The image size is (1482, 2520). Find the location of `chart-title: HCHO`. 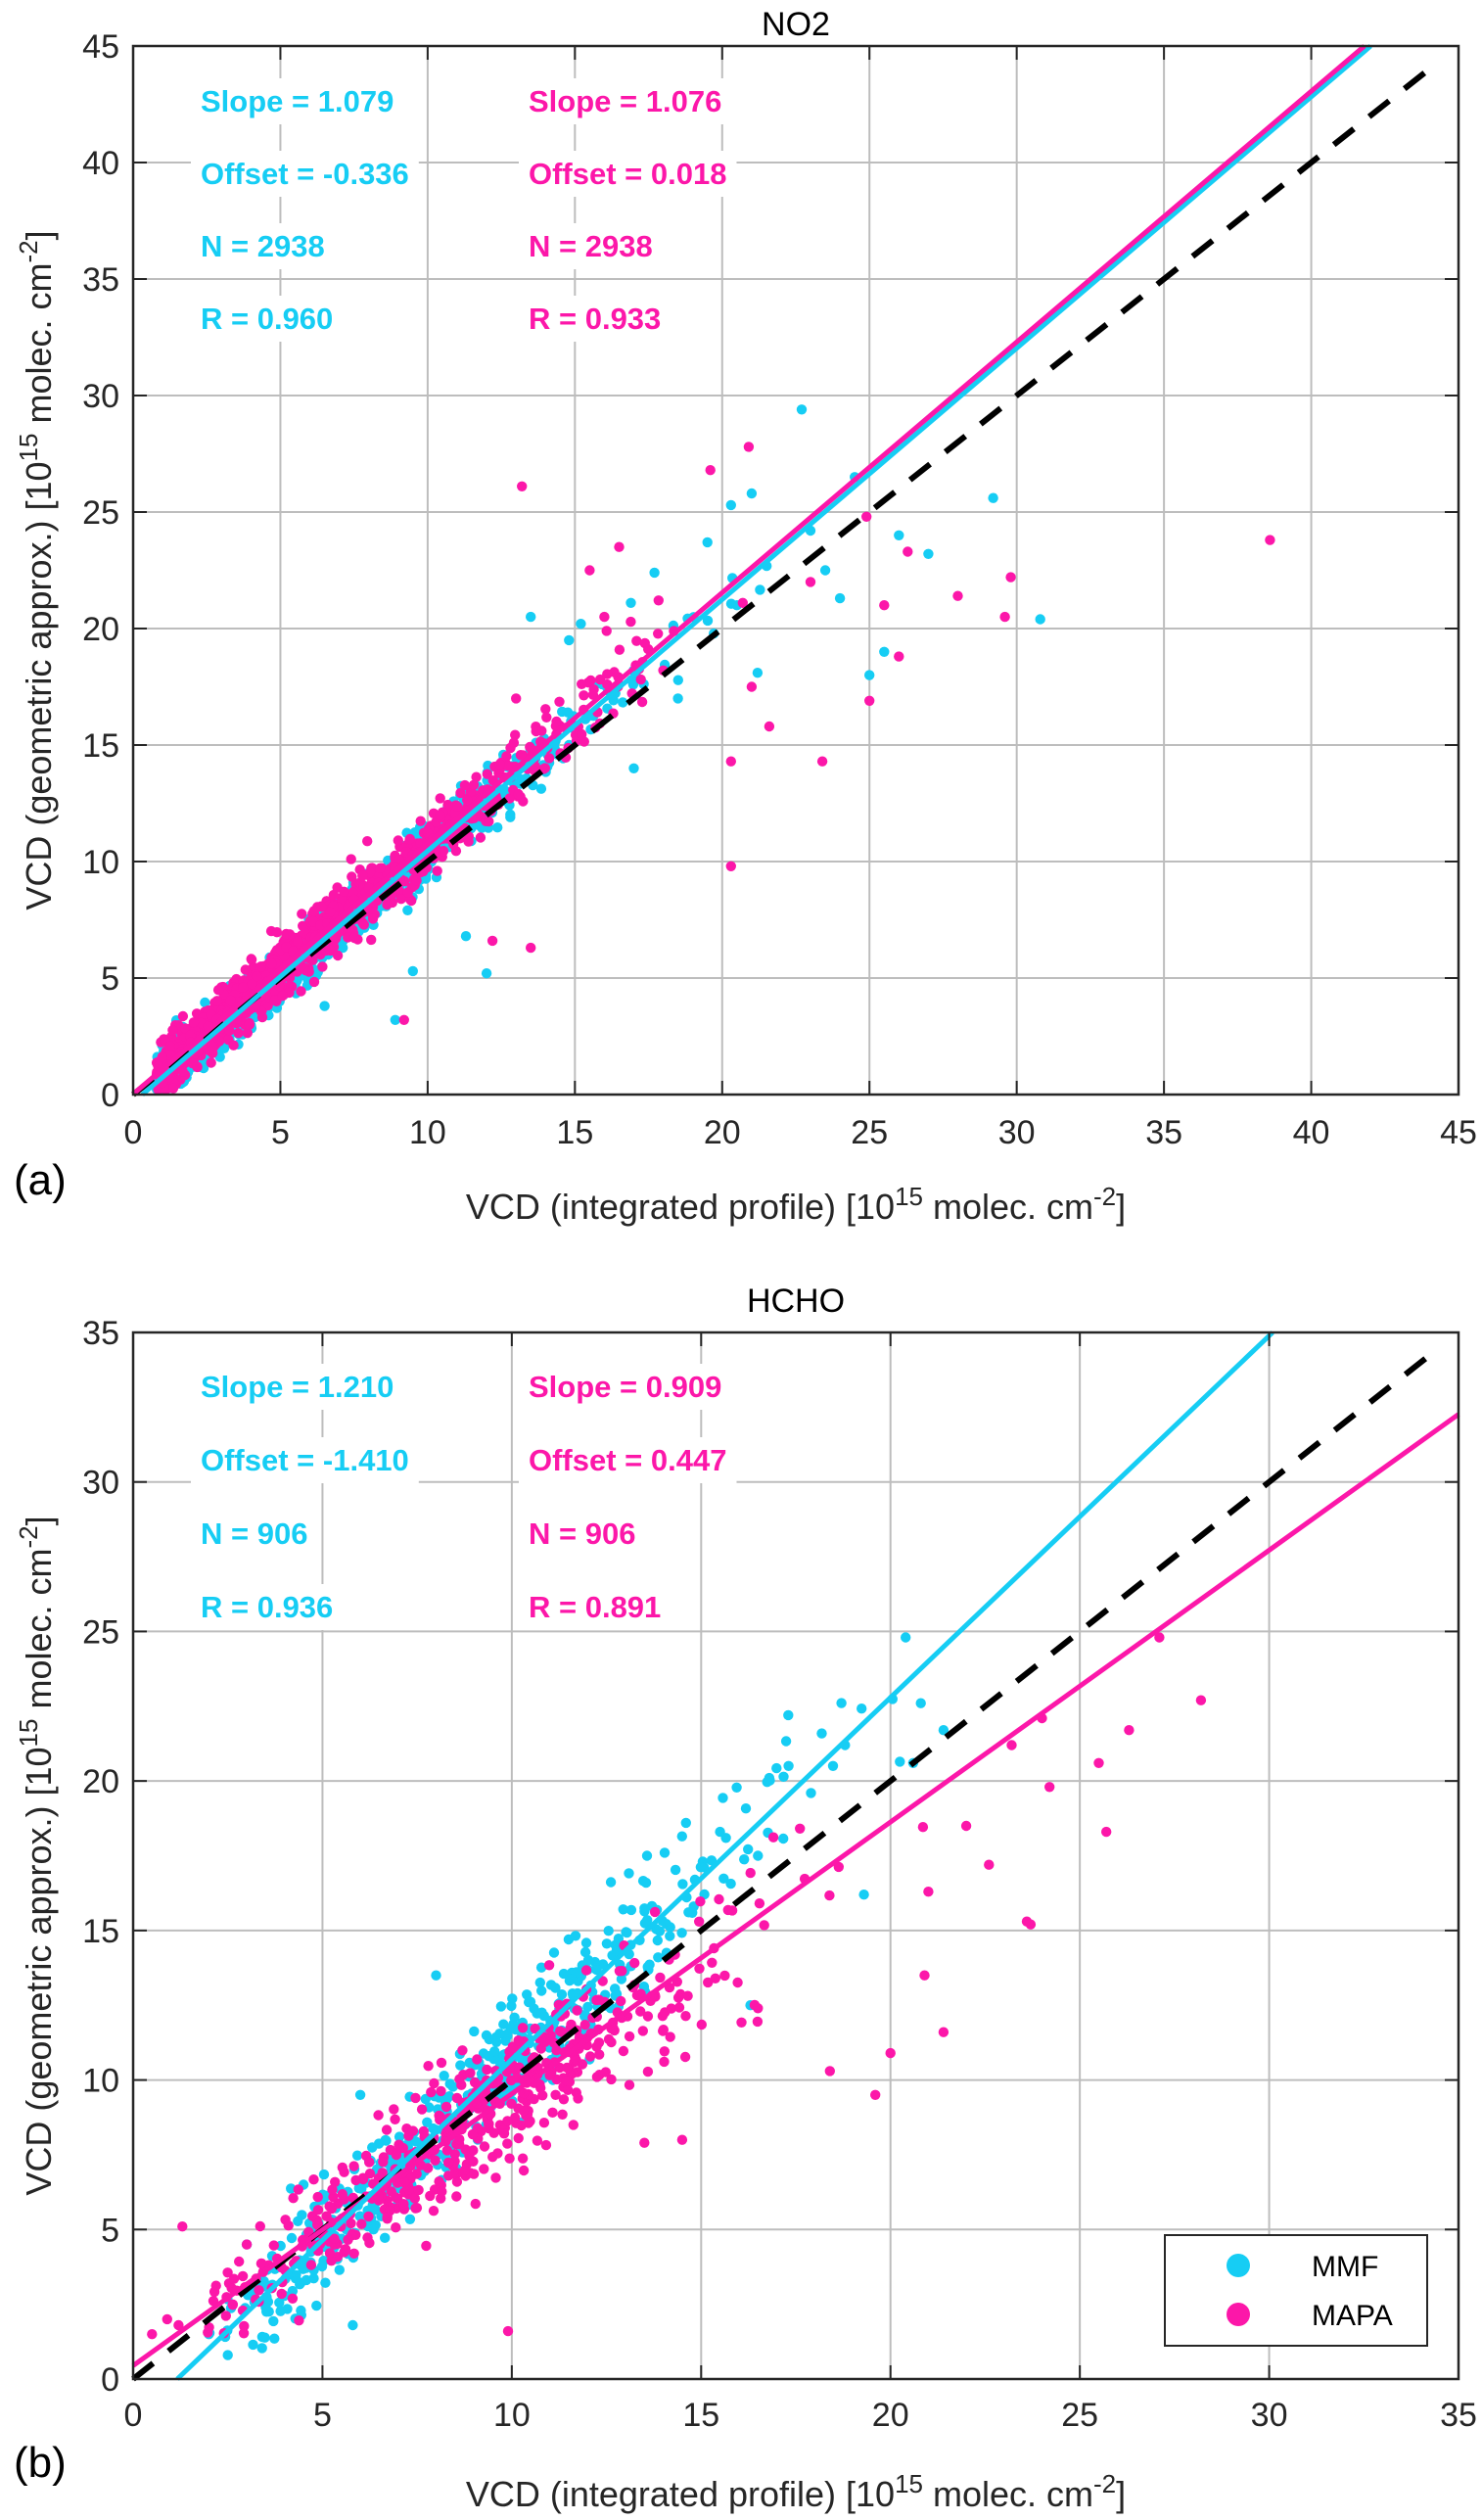

chart-title: HCHO is located at coordinates (796, 1301).